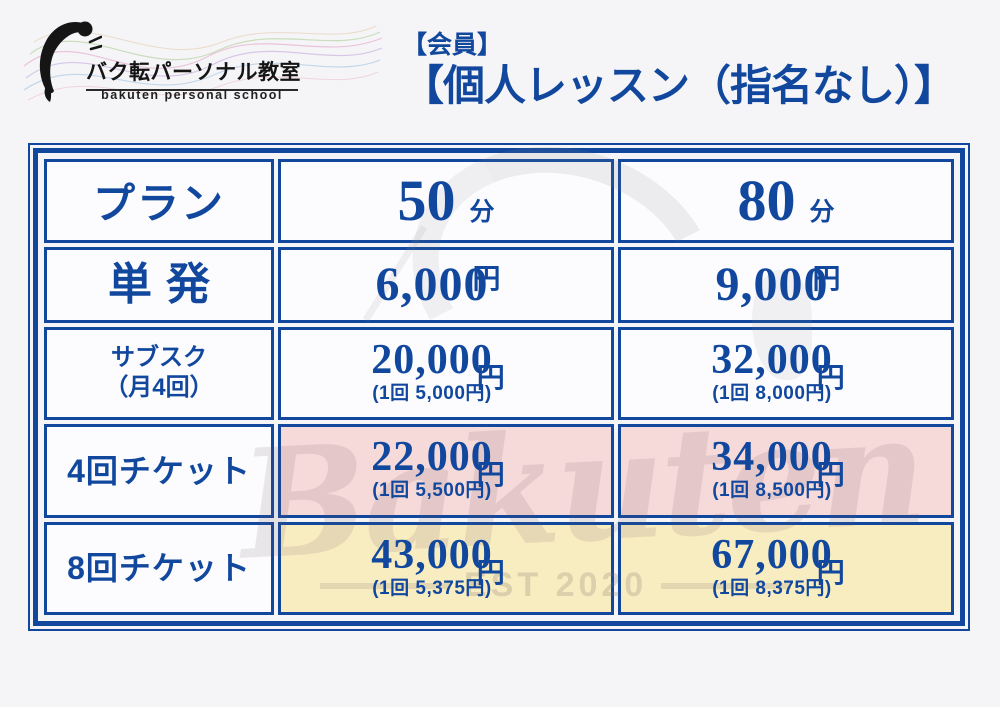  I want to click on page-heading: 【会員】 【個人レッスン（指名なし）】, so click(679, 71).